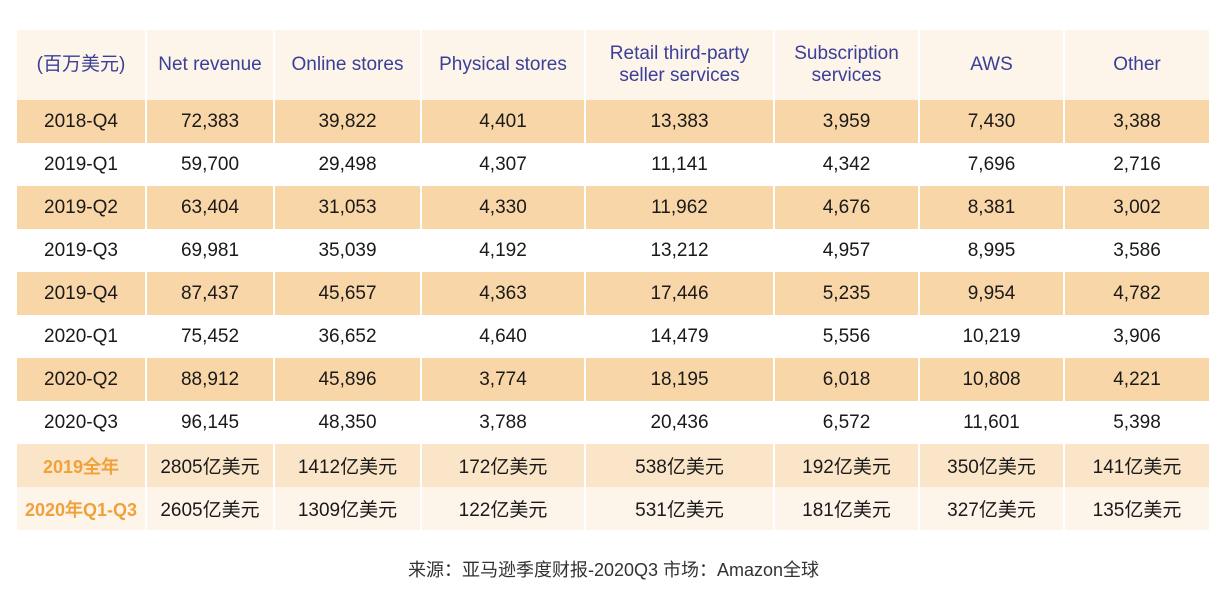 This screenshot has height=592, width=1227. Describe the element at coordinates (680, 207) in the screenshot. I see `table-cell: 11,962` at that location.